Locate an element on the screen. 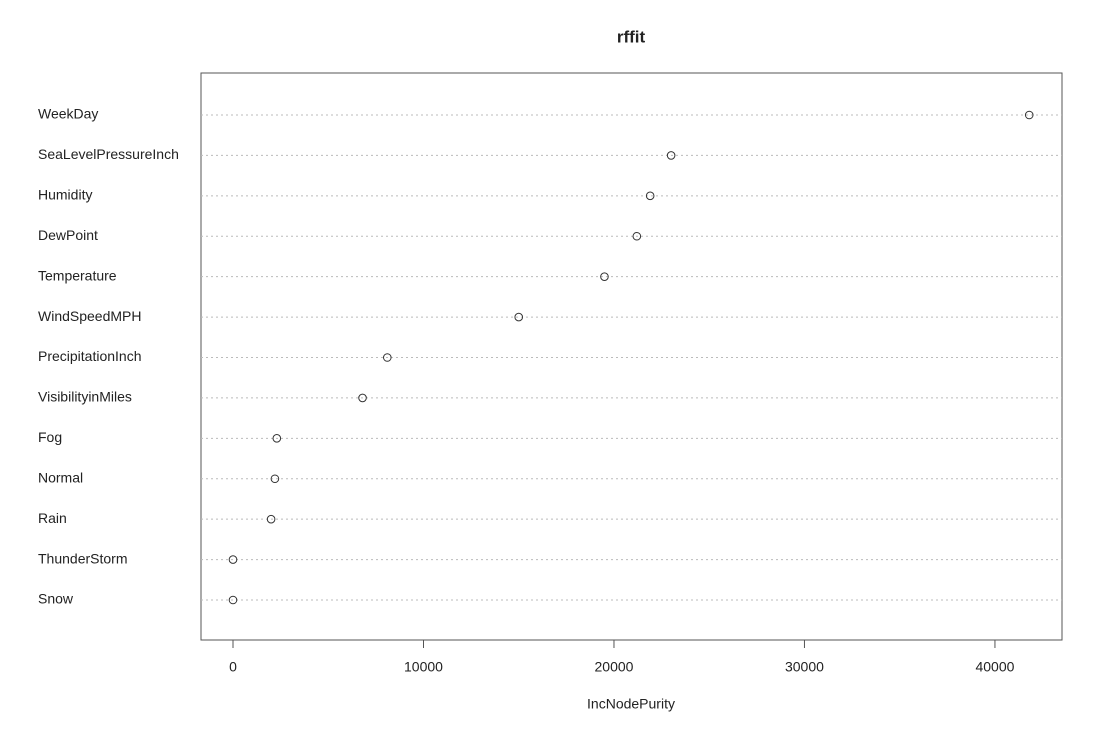  x-tick-label: 10000 is located at coordinates (423, 667).